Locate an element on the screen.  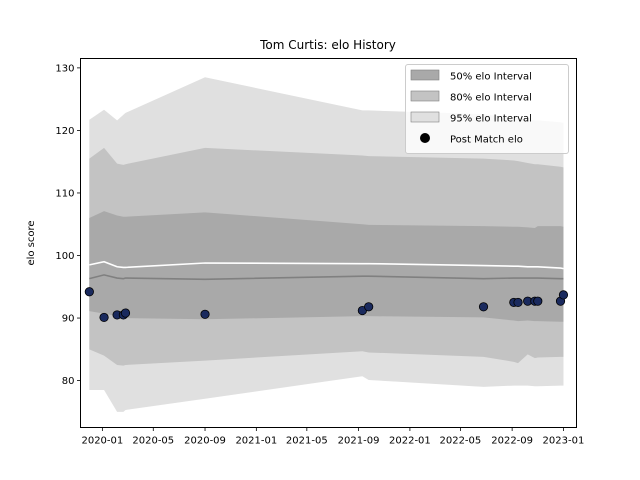
y-tick-label: 130 is located at coordinates (64, 68).